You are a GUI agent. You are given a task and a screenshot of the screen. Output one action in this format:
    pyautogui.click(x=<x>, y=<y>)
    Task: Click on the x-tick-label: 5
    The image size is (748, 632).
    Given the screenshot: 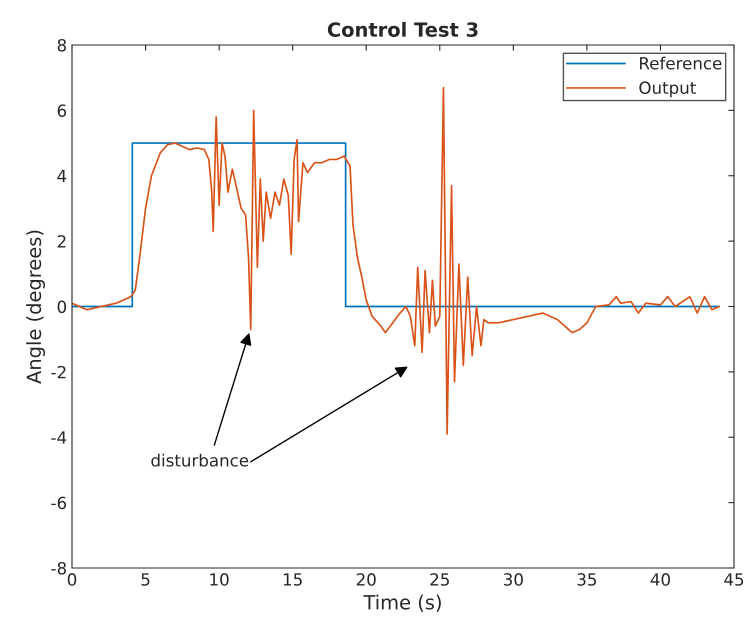 What is the action you would take?
    pyautogui.click(x=146, y=579)
    